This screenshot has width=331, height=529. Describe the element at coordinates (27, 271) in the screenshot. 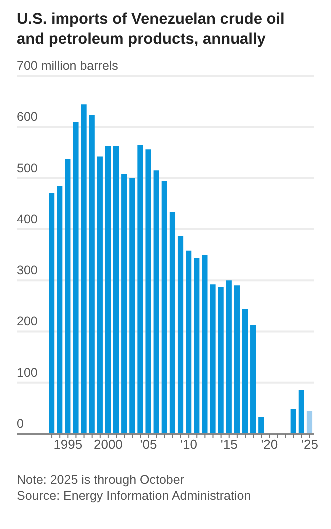

I see `y-tick-label: 300` at that location.